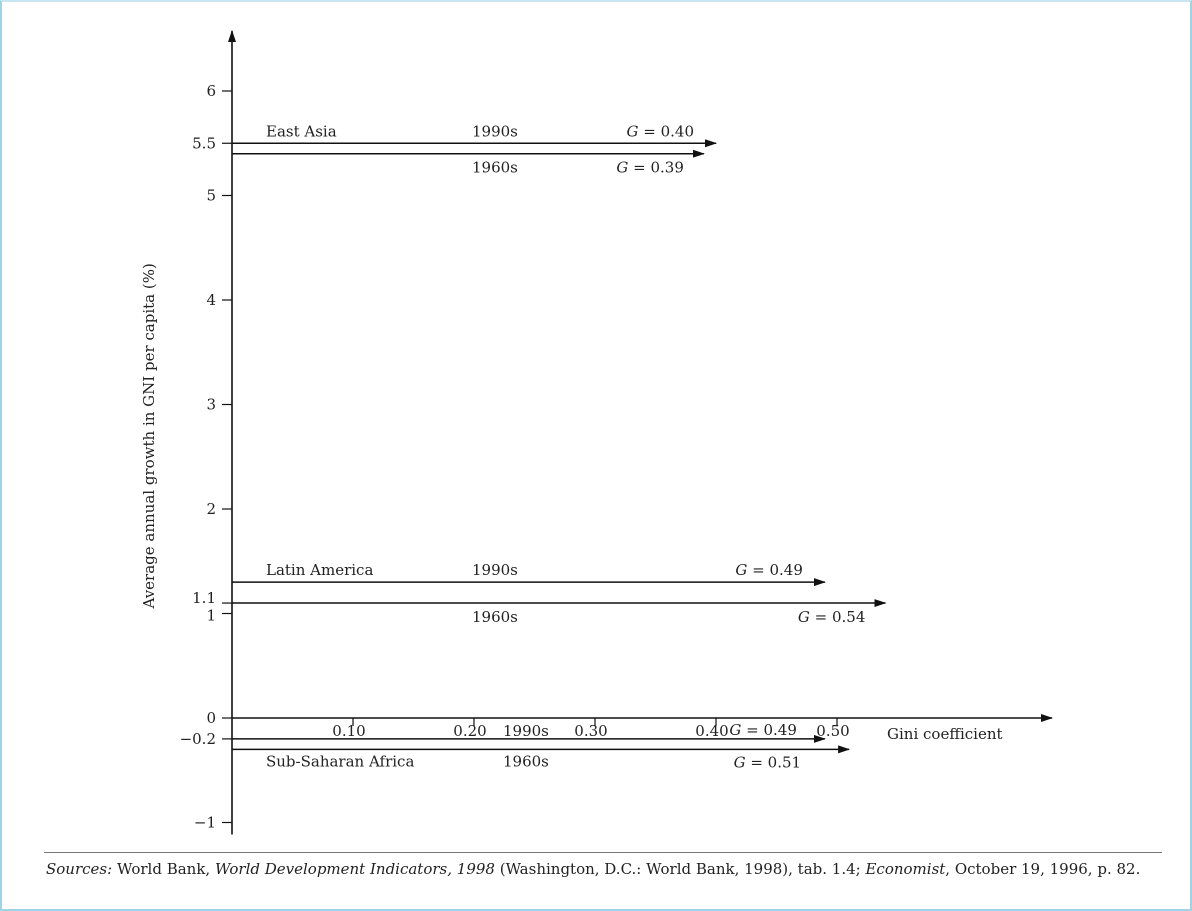 The width and height of the screenshot is (1192, 911). I want to click on source-publication: World Development Indicators, 1998, so click(354, 869).